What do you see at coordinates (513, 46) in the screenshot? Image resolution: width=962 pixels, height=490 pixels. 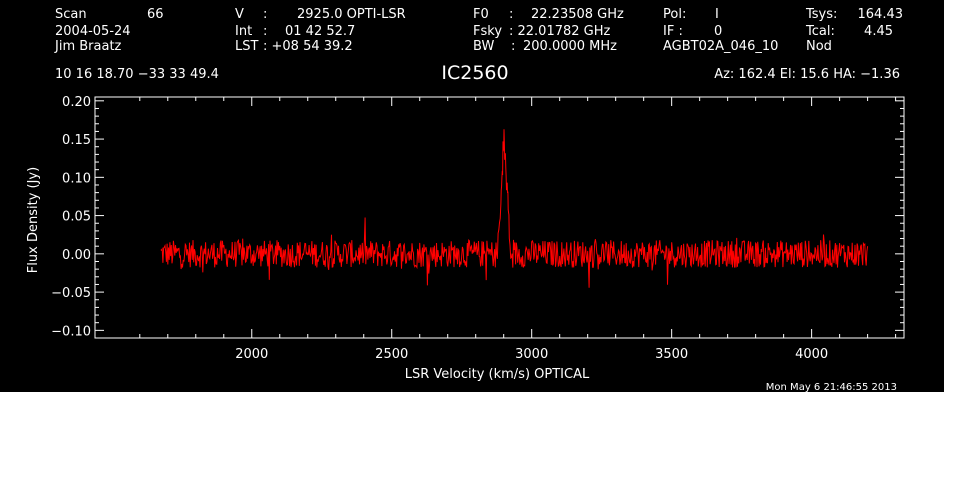 I see `bw-sep: :` at bounding box center [513, 46].